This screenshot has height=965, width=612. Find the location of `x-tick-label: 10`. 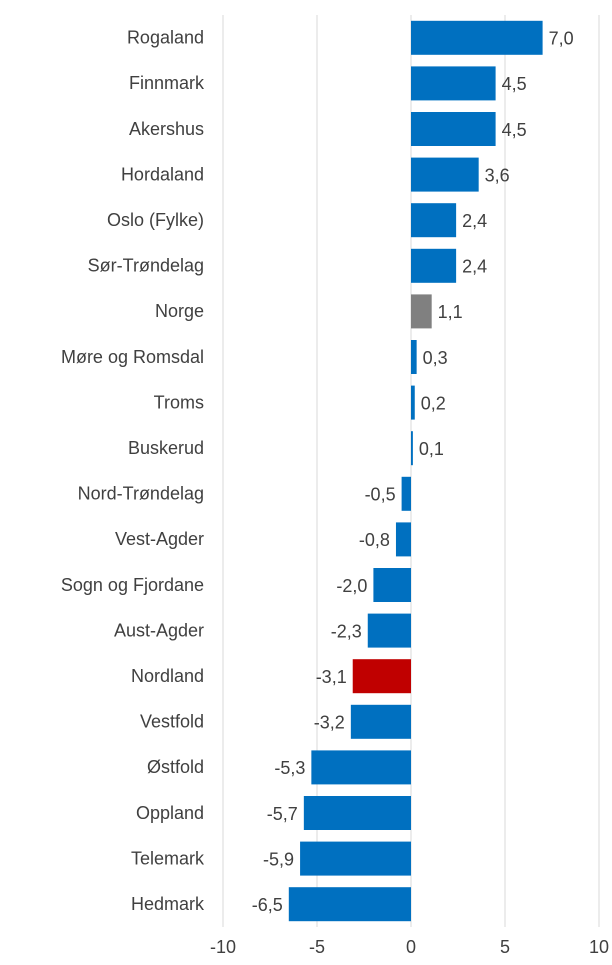

x-tick-label: 10 is located at coordinates (599, 947).